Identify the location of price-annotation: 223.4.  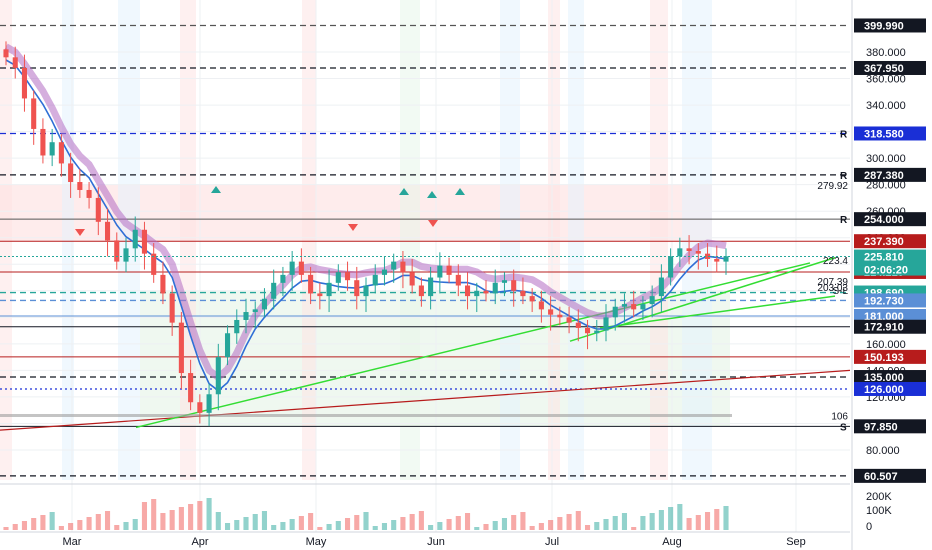
(835, 261).